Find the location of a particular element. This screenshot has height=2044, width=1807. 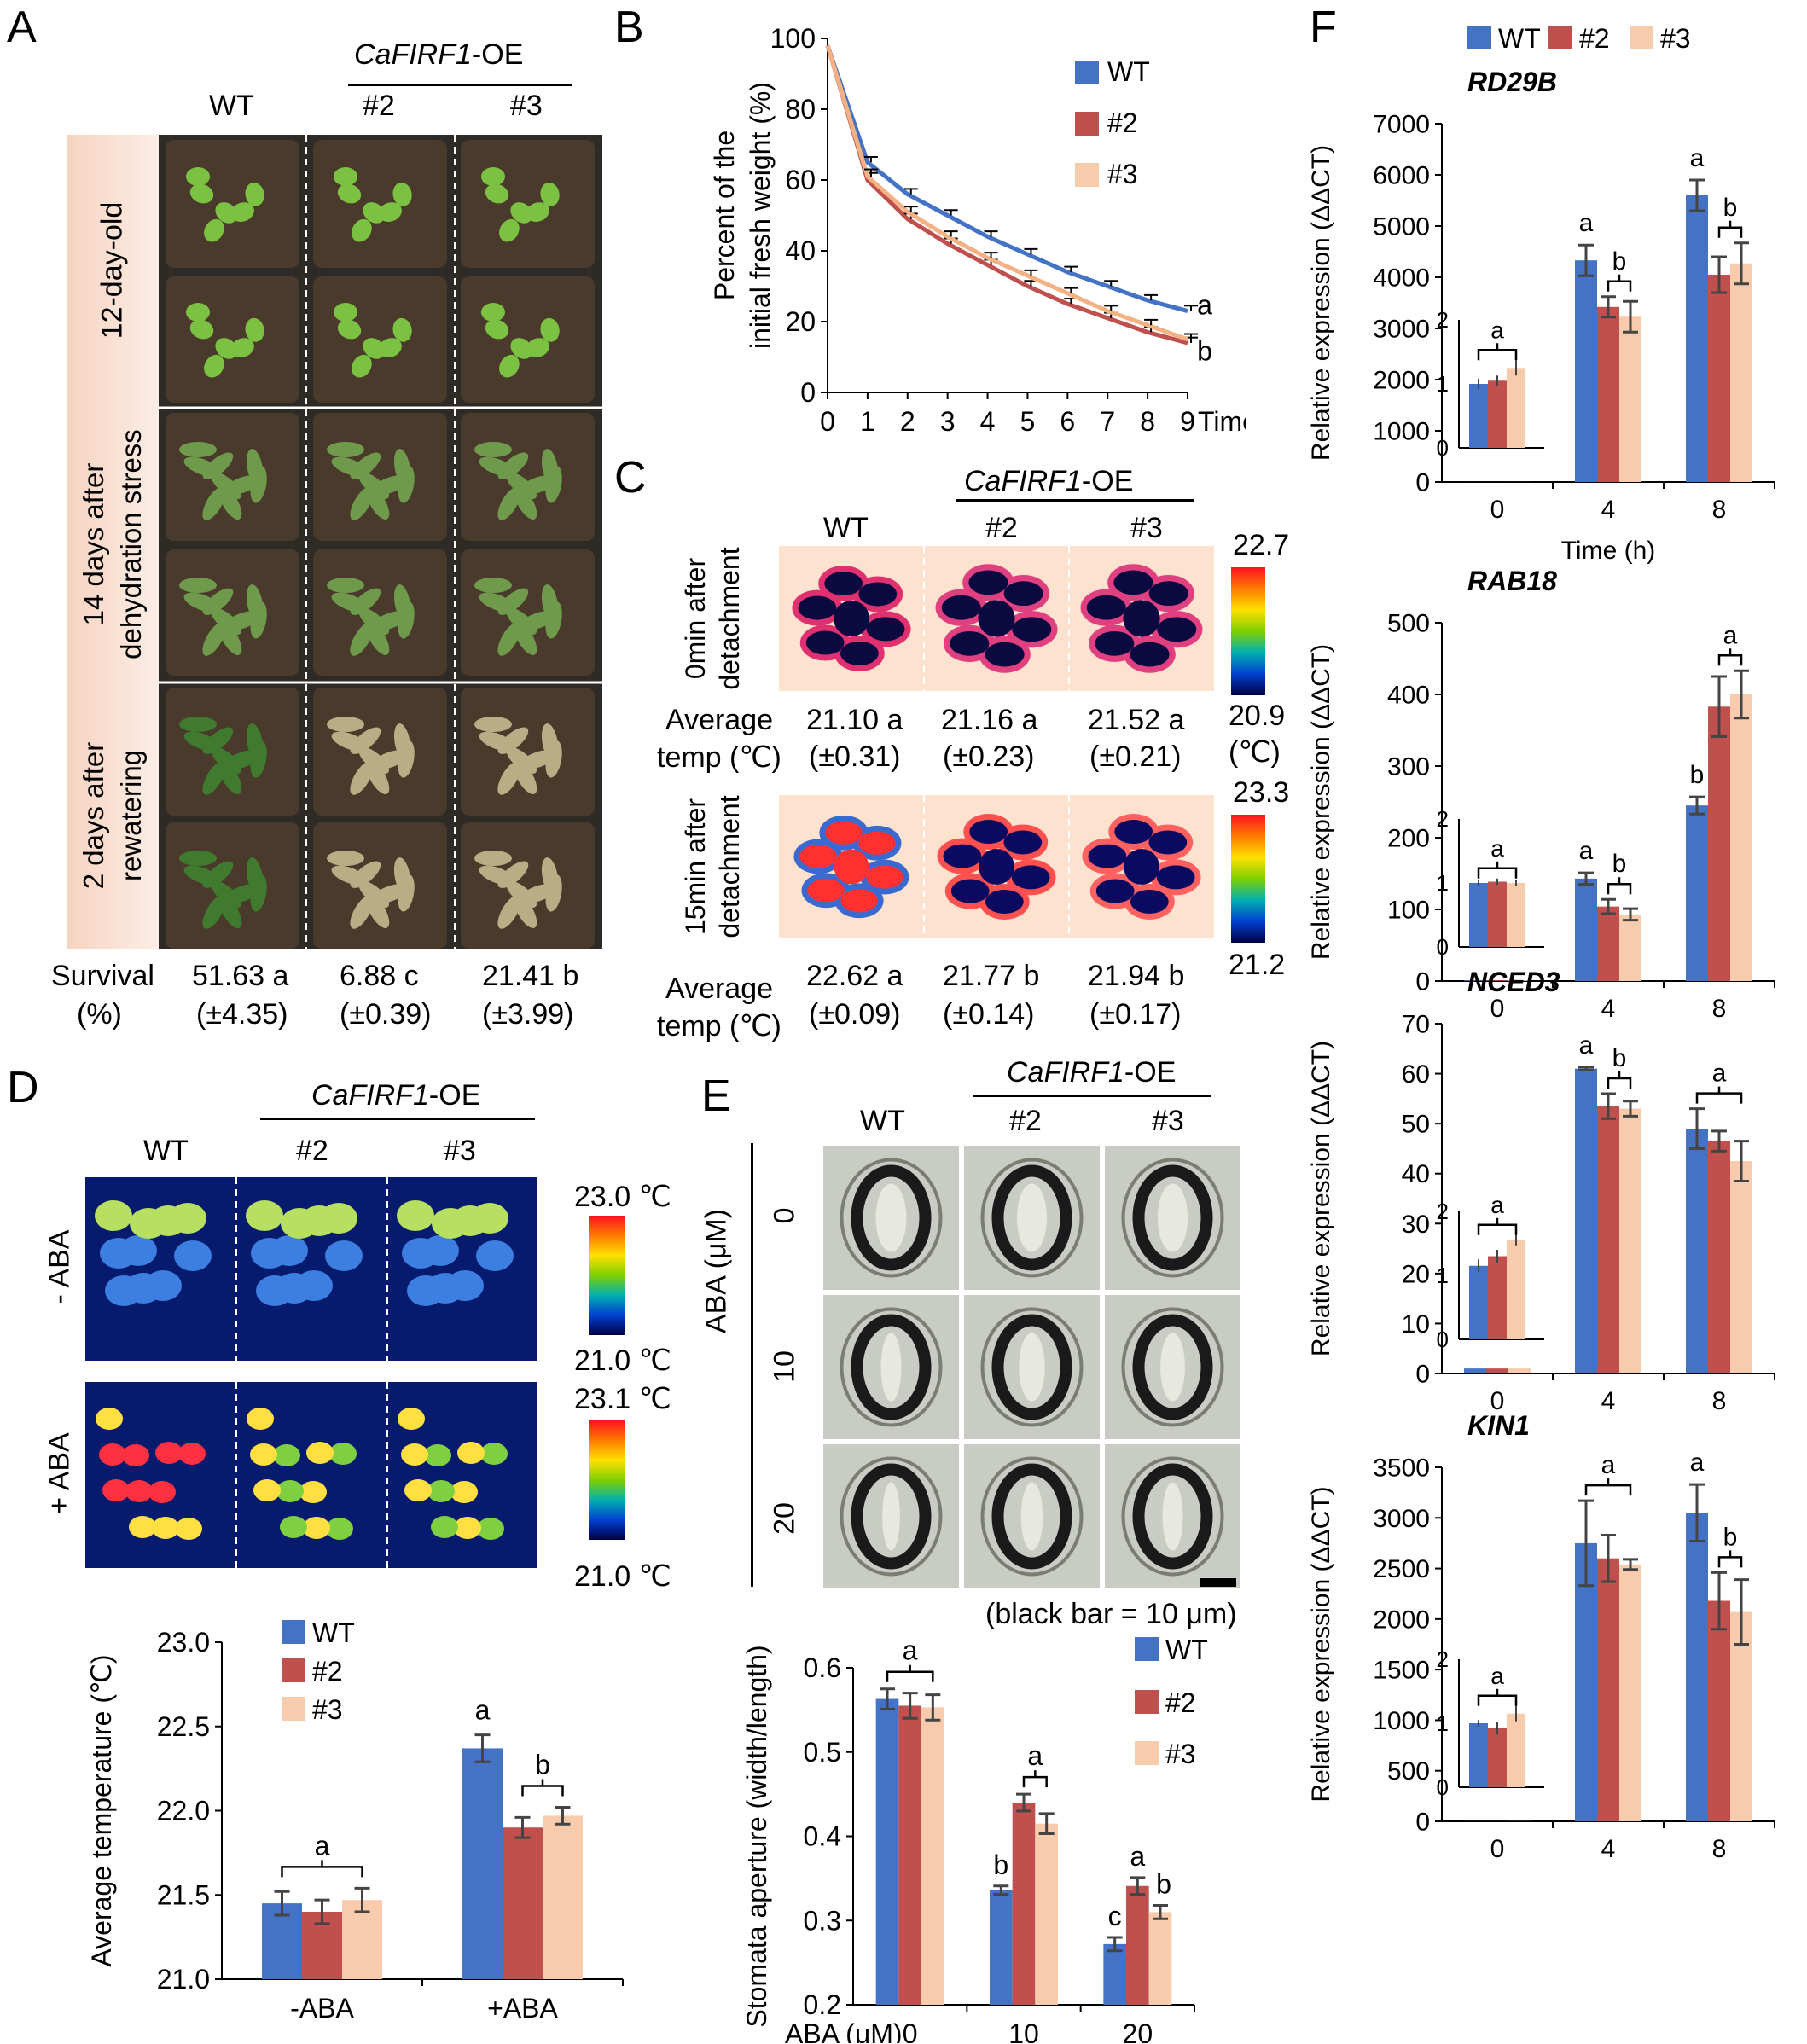

d-l3-label: #3 is located at coordinates (460, 1151).